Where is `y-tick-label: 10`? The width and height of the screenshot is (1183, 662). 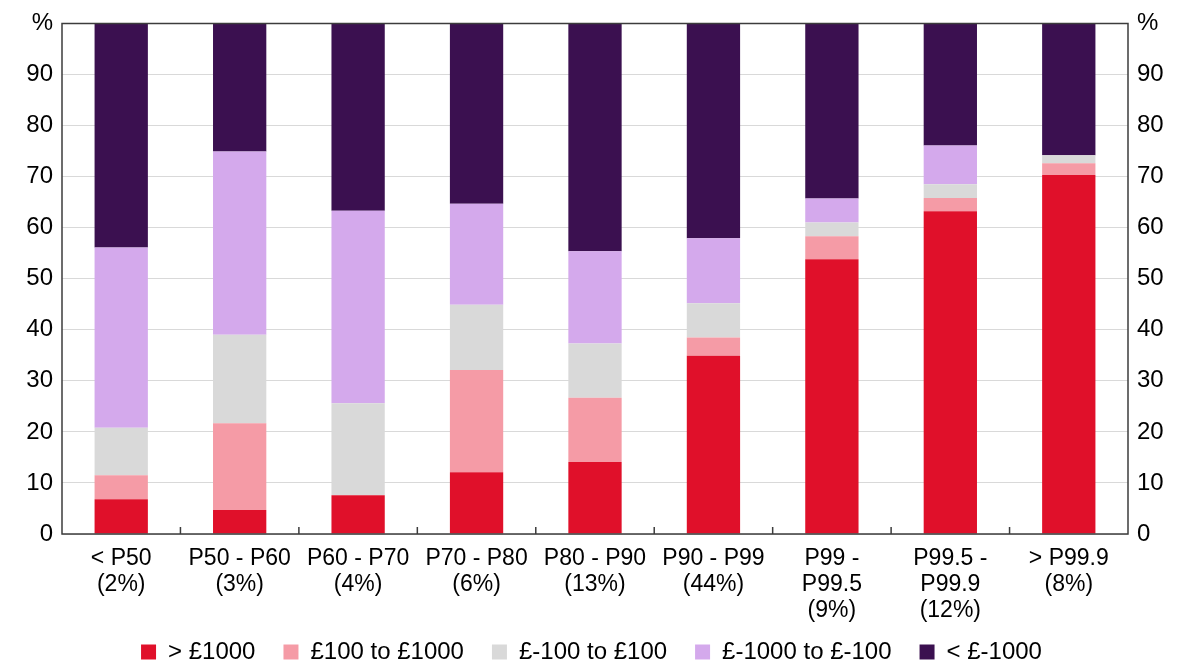
y-tick-label: 10 is located at coordinates (39, 481).